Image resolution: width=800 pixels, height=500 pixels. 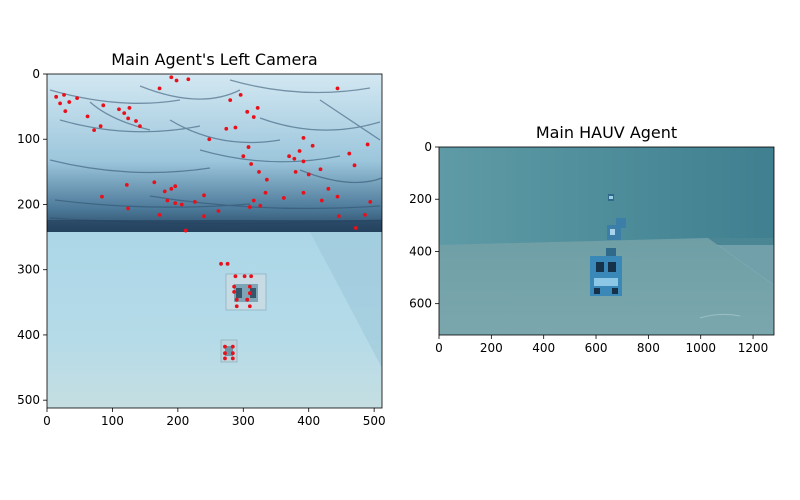 What do you see at coordinates (741, 261) in the screenshot?
I see `right-floor-edge` at bounding box center [741, 261].